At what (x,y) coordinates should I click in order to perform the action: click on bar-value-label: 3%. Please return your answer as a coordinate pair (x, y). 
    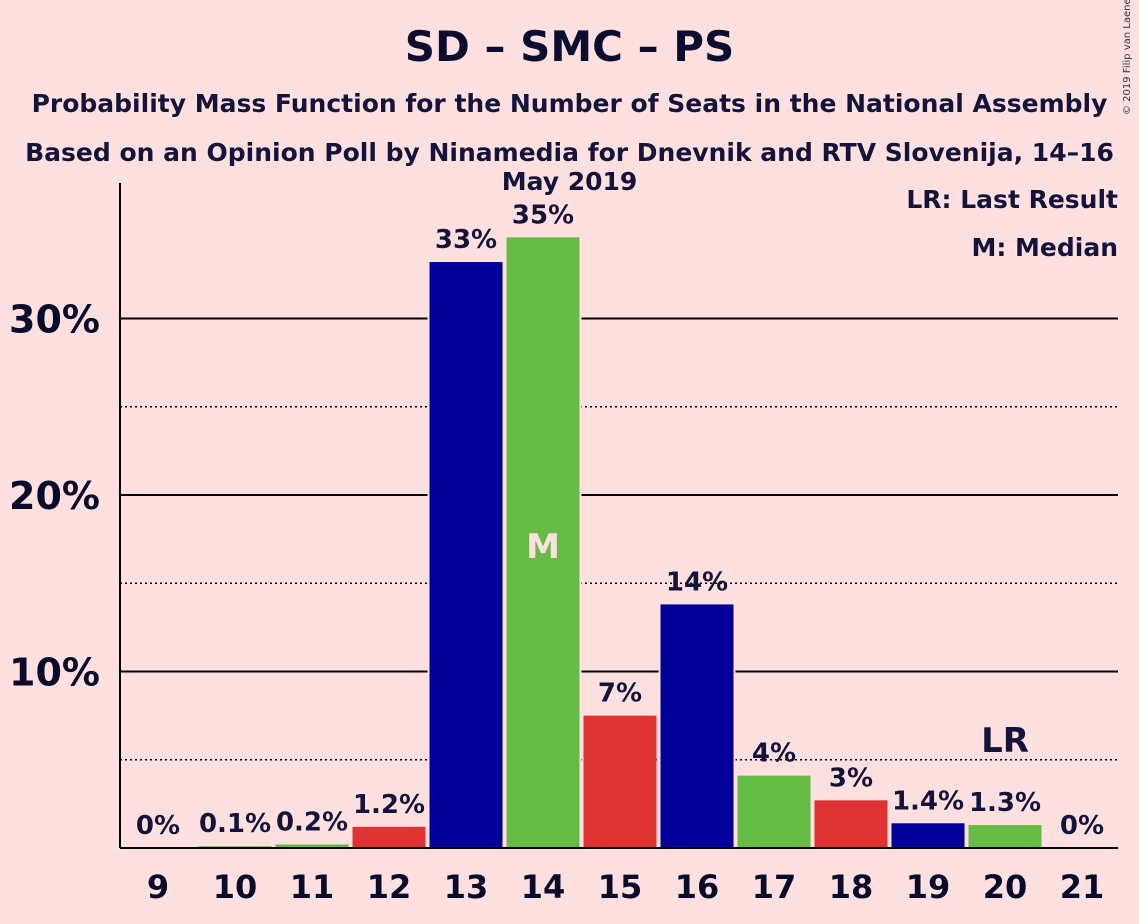
    Looking at the image, I should click on (851, 778).